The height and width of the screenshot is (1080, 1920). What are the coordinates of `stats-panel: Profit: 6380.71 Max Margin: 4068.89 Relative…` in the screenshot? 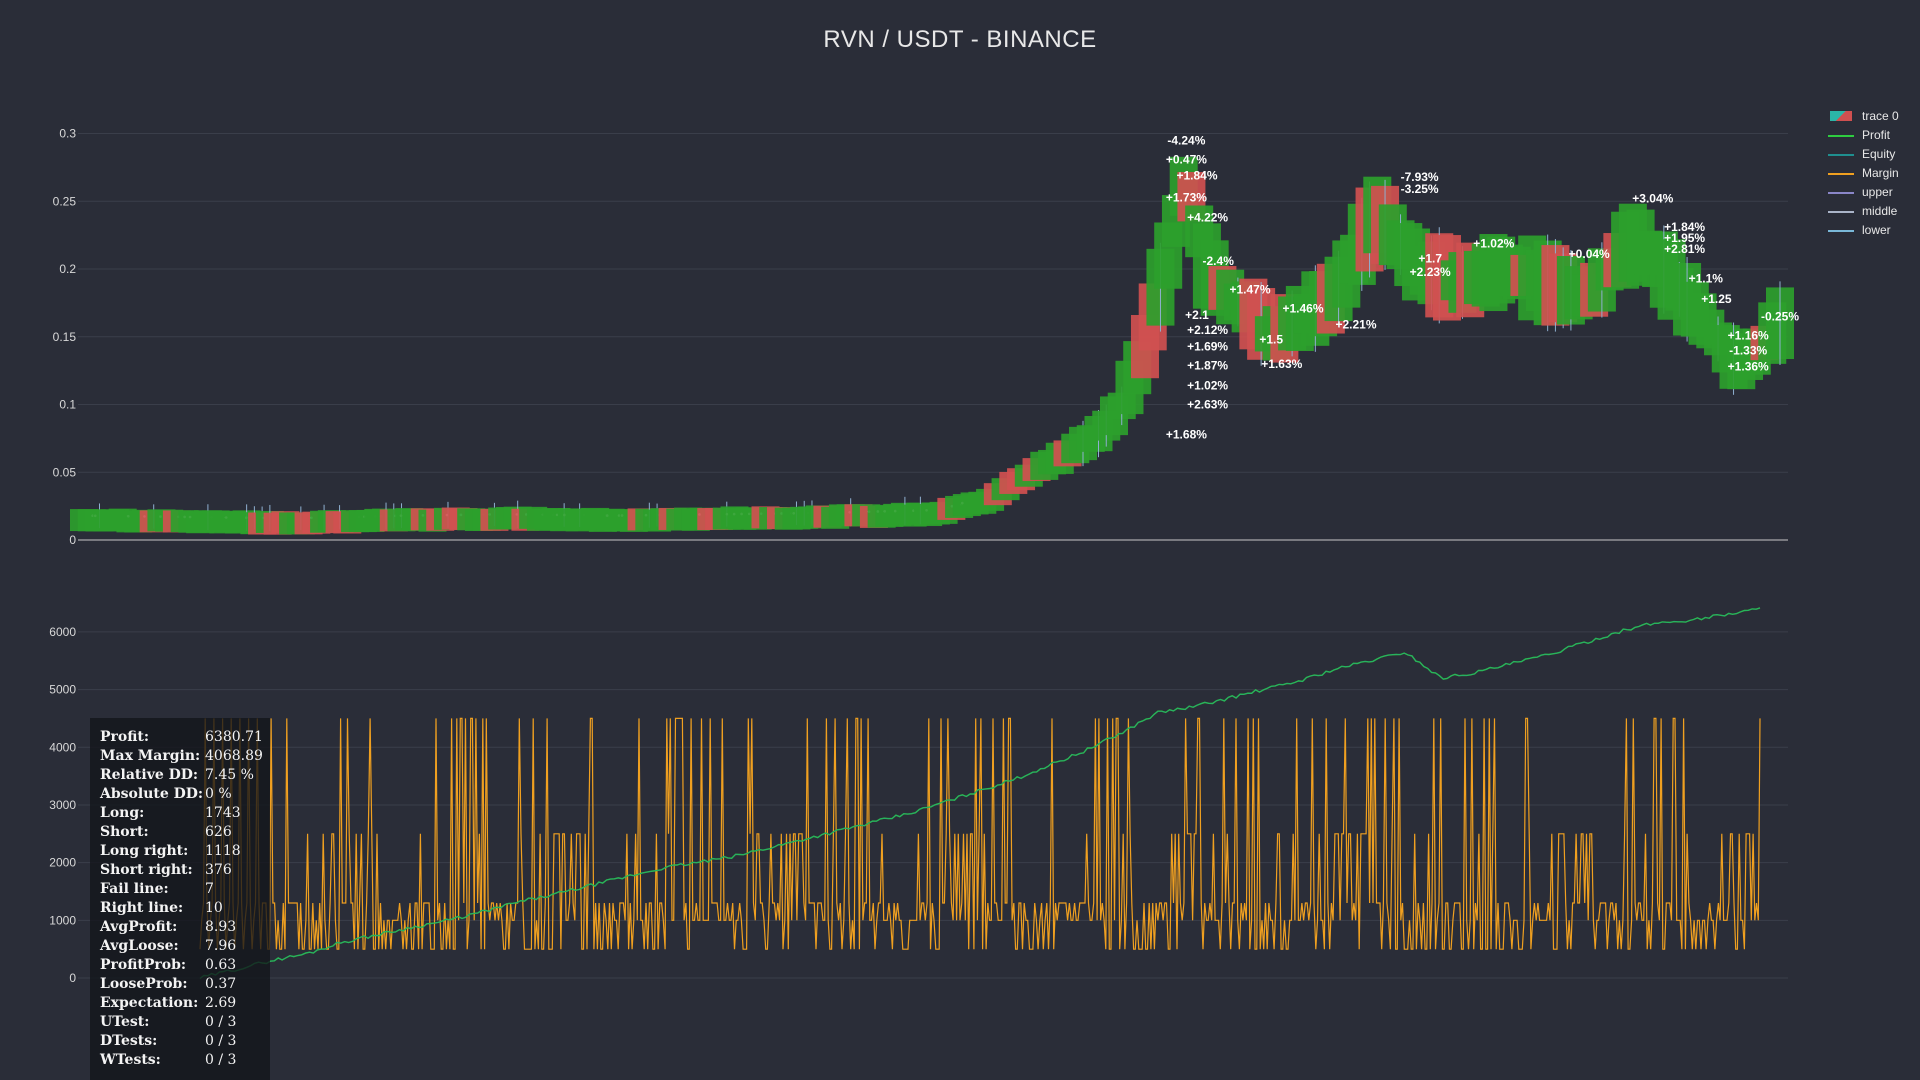 It's located at (180, 899).